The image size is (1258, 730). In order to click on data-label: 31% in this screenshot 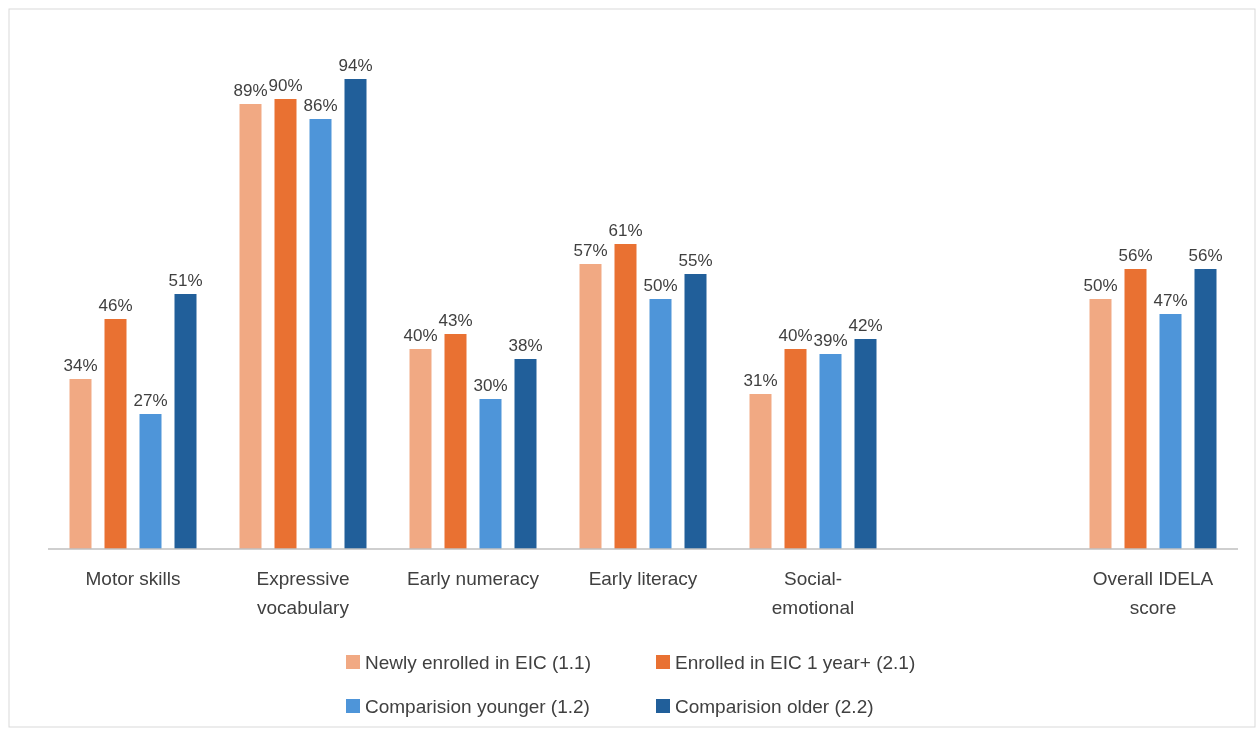, I will do `click(760, 380)`.